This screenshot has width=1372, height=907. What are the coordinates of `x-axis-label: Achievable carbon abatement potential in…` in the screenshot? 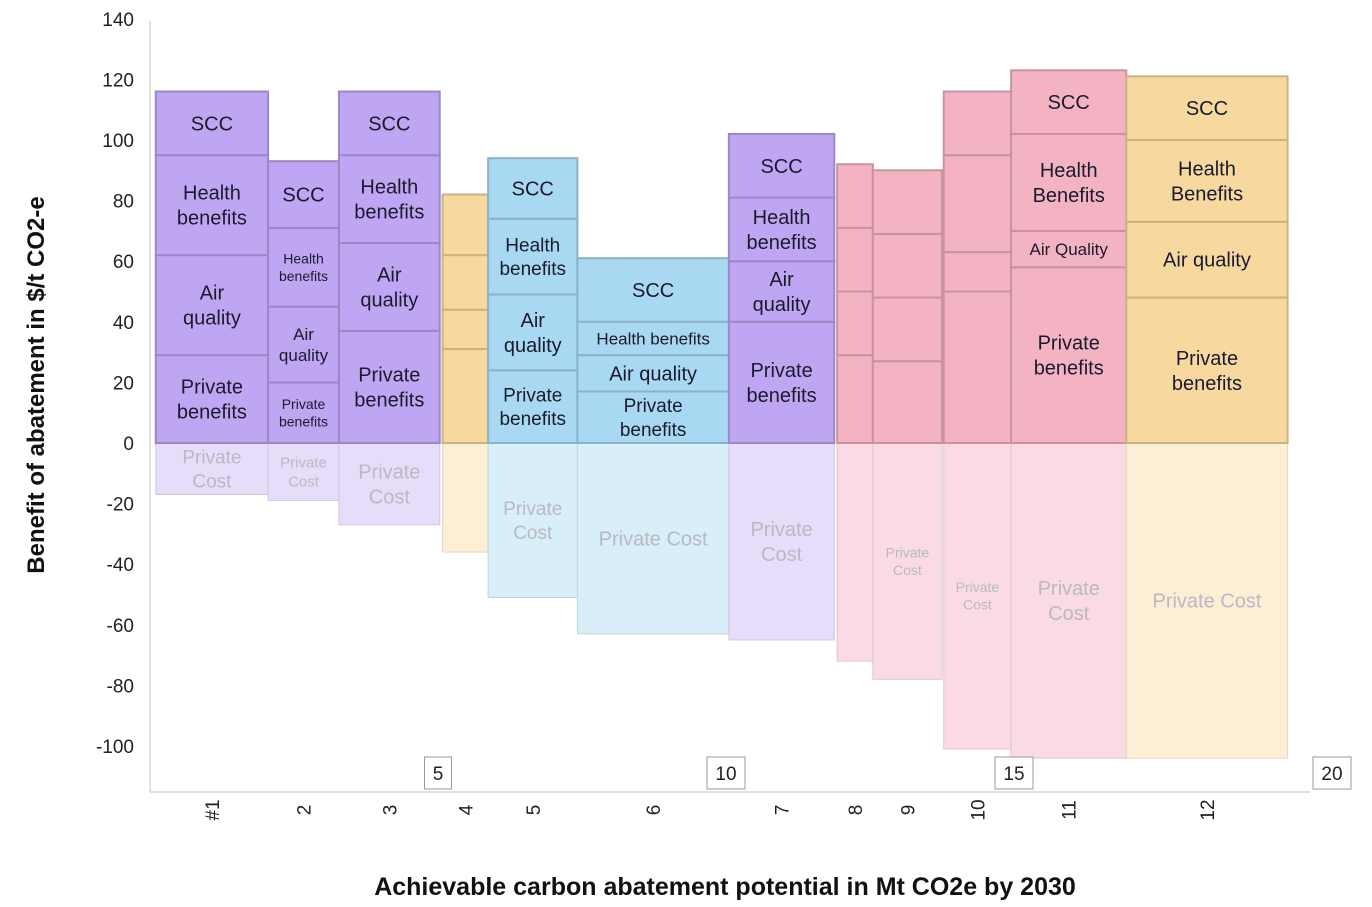 It's located at (725, 887).